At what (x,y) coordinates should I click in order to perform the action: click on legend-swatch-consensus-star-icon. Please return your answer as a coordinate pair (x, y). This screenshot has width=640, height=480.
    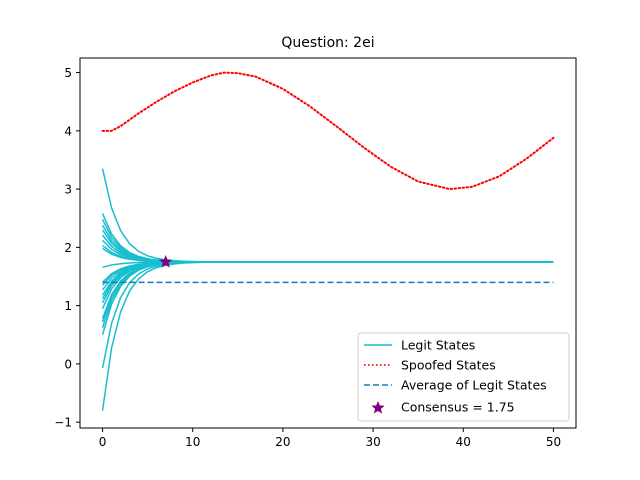
    Looking at the image, I should click on (378, 407).